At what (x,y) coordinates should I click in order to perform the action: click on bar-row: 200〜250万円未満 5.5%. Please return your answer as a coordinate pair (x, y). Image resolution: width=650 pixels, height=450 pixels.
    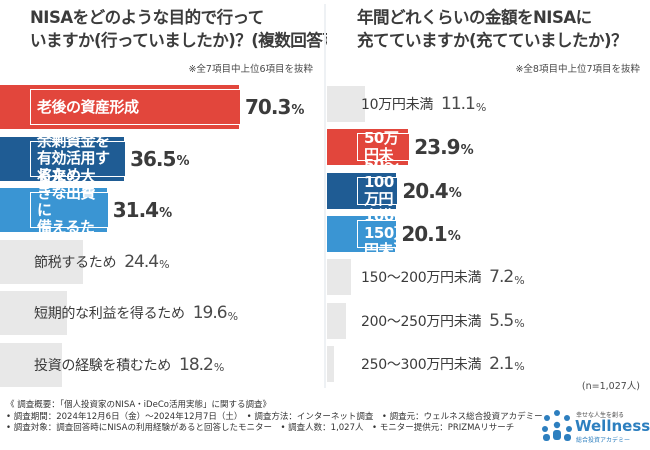
    Looking at the image, I should click on (488, 320).